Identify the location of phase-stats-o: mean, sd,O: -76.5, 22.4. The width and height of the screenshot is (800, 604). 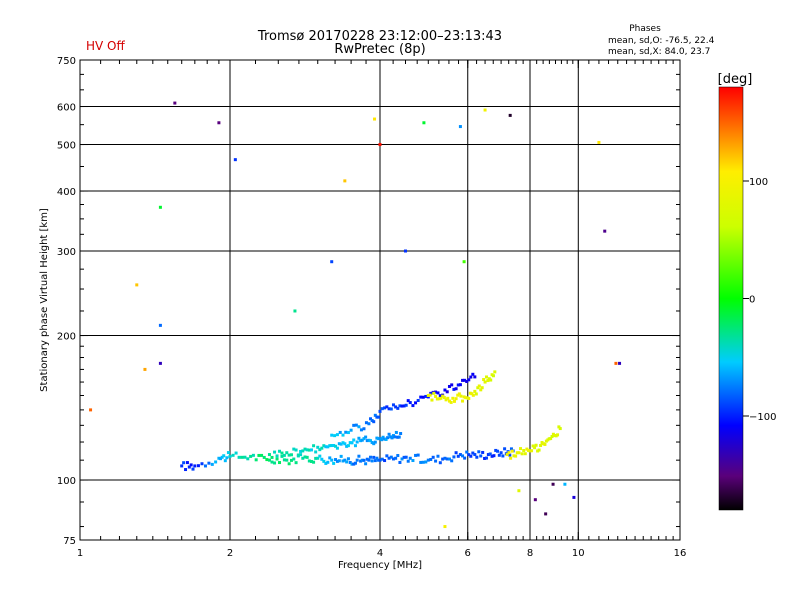
(661, 41).